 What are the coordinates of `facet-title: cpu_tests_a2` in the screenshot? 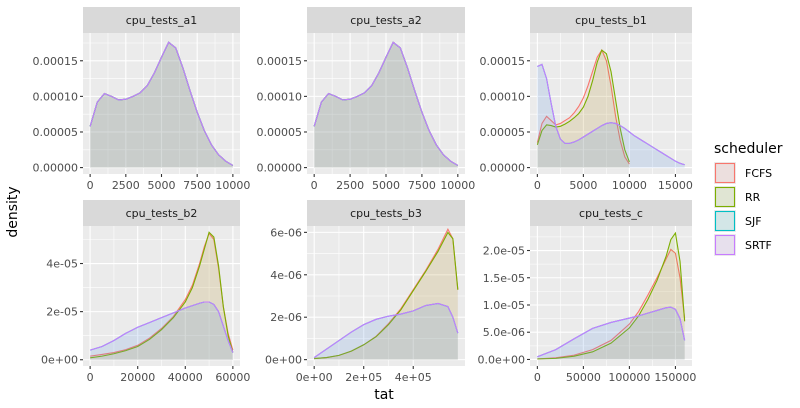 It's located at (386, 20).